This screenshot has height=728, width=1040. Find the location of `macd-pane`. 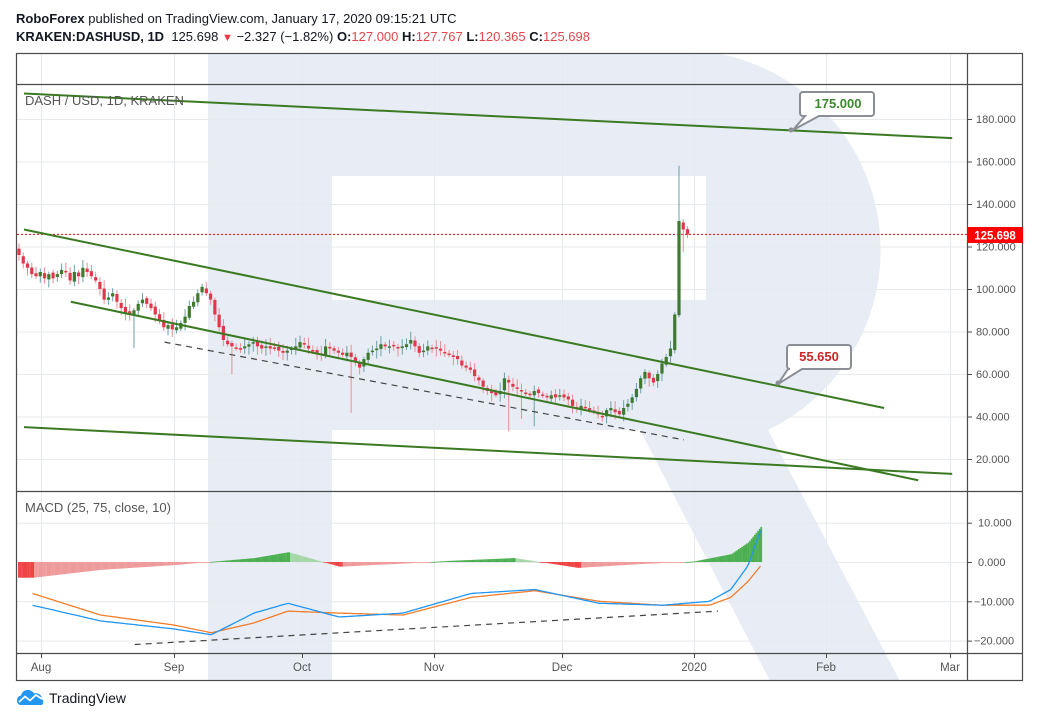

macd-pane is located at coordinates (390, 586).